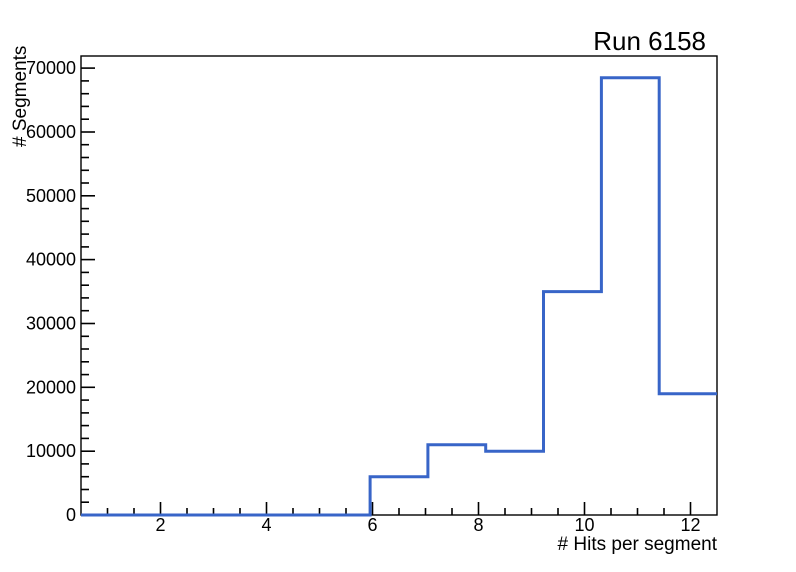 Image resolution: width=796 pixels, height=572 pixels. Describe the element at coordinates (51, 387) in the screenshot. I see `y-tick-label: 20000` at that location.